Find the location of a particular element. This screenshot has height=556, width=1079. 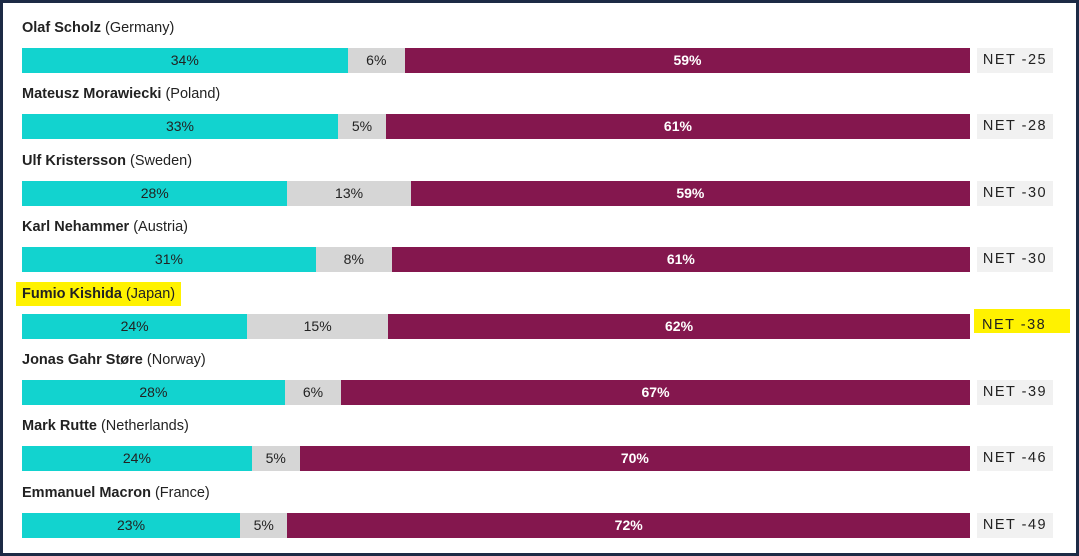

chart-row: Fumio Kishida (Japan) 24% 15% 62% NET -38 is located at coordinates (541, 314).